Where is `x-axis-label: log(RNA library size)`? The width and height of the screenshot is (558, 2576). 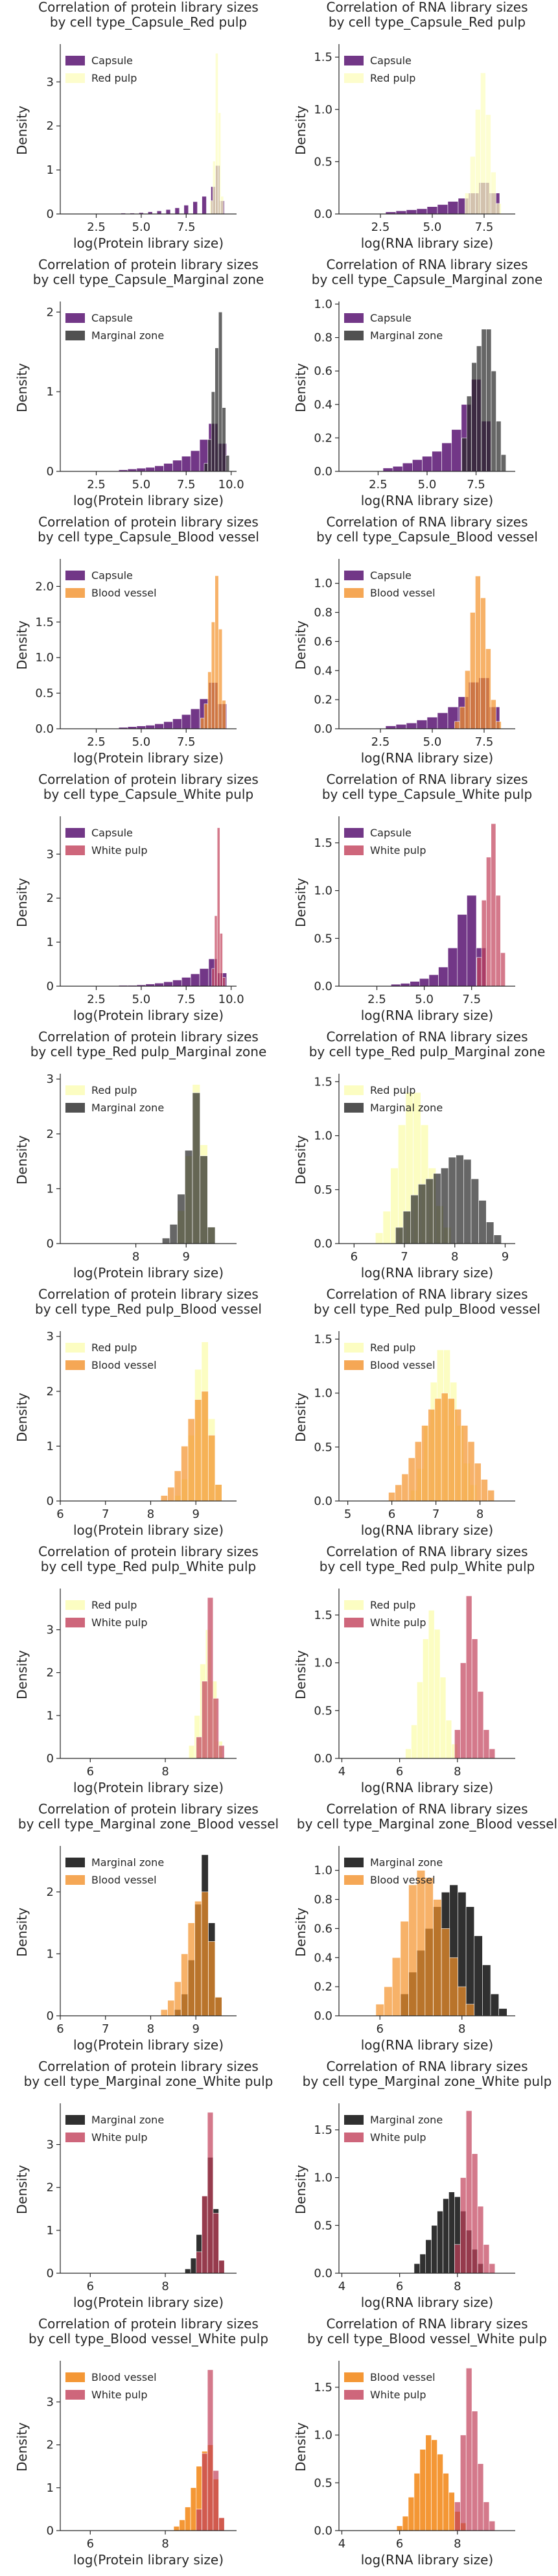
x-axis-label: log(RNA library size) is located at coordinates (427, 2045).